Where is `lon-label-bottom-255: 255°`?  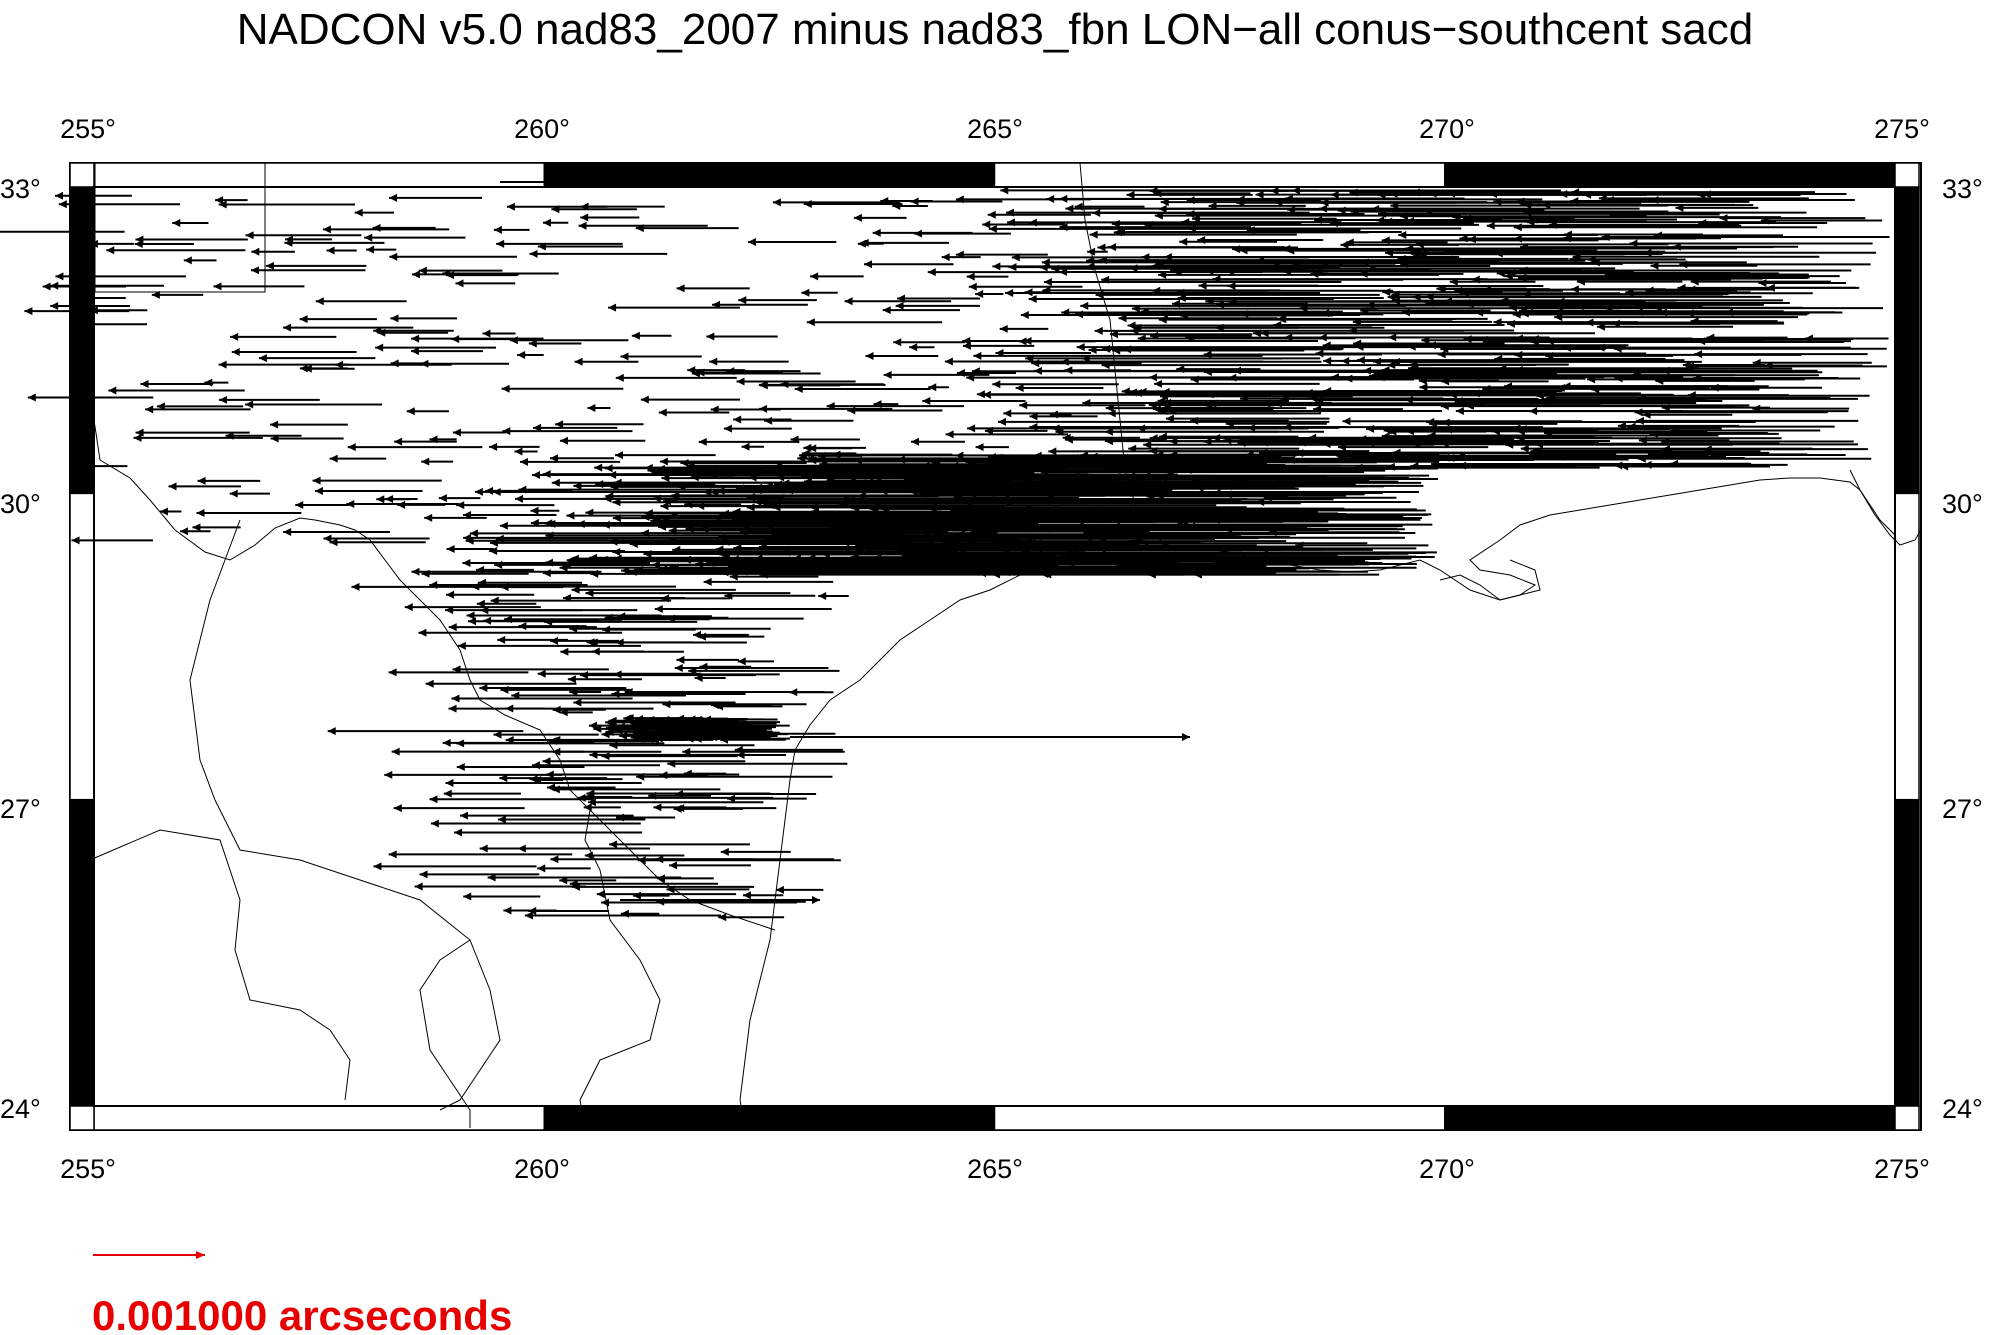
lon-label-bottom-255: 255° is located at coordinates (88, 1169).